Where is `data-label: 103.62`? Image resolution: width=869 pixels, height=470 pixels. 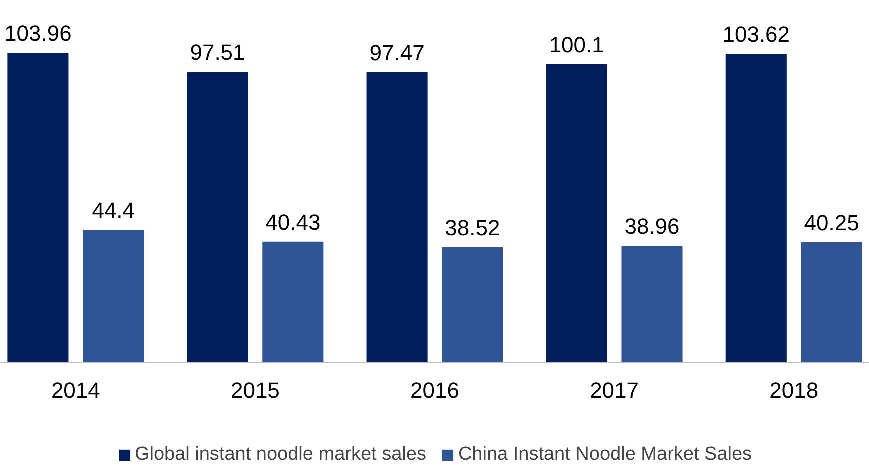 data-label: 103.62 is located at coordinates (756, 35).